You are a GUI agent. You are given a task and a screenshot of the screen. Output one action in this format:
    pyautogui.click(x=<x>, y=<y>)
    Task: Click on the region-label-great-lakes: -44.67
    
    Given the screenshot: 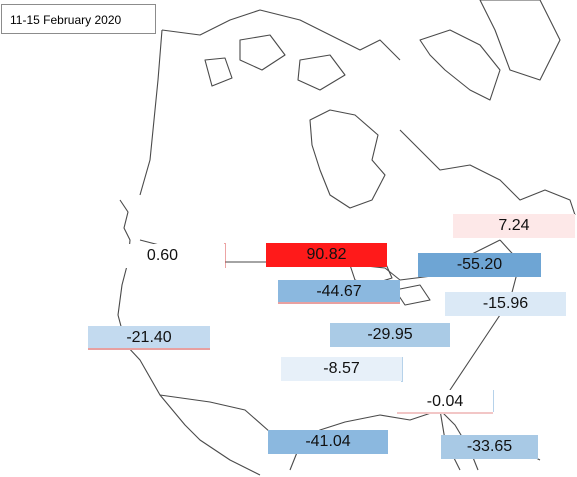 What is the action you would take?
    pyautogui.click(x=339, y=292)
    